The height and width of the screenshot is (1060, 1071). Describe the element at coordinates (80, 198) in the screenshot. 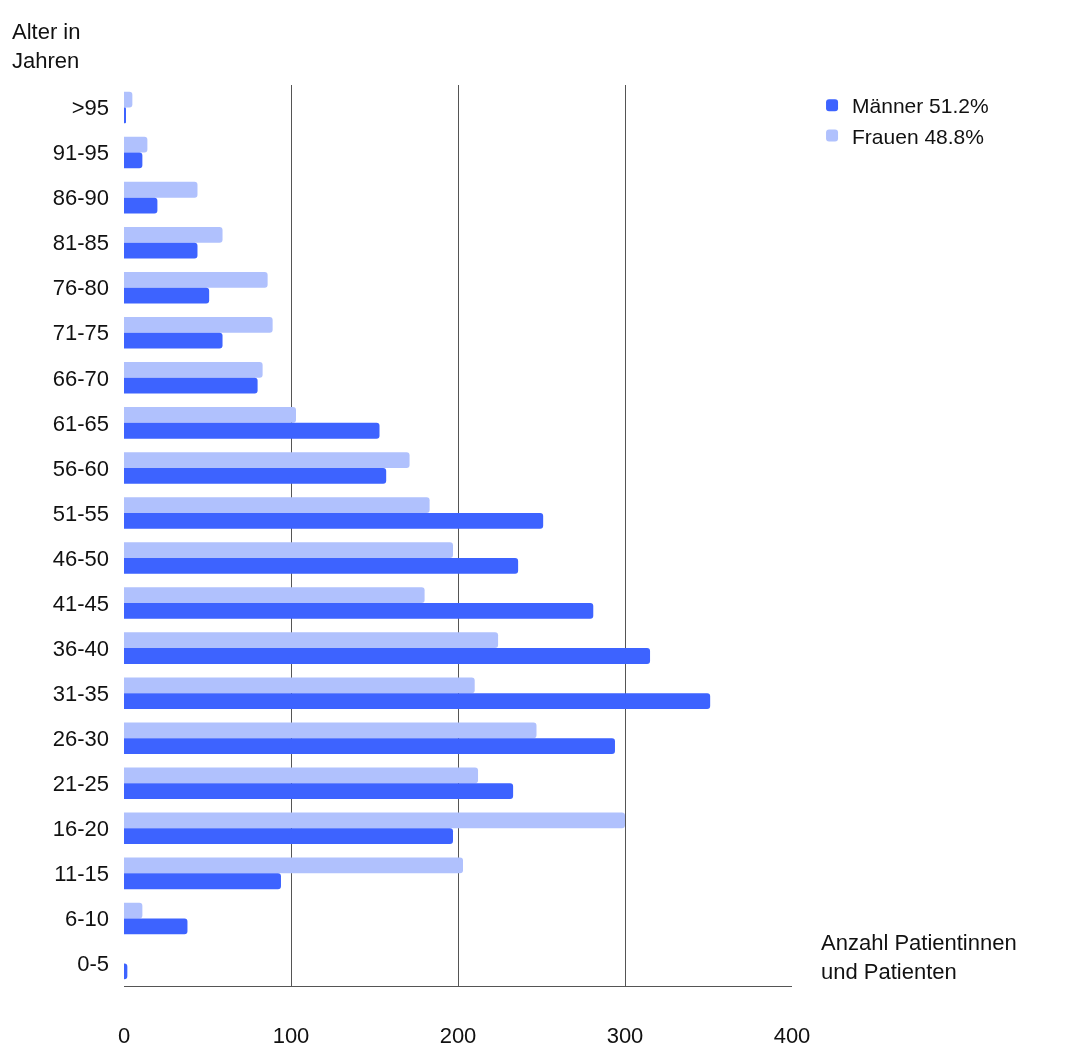

I see `y-tick-label: 86-90` at that location.